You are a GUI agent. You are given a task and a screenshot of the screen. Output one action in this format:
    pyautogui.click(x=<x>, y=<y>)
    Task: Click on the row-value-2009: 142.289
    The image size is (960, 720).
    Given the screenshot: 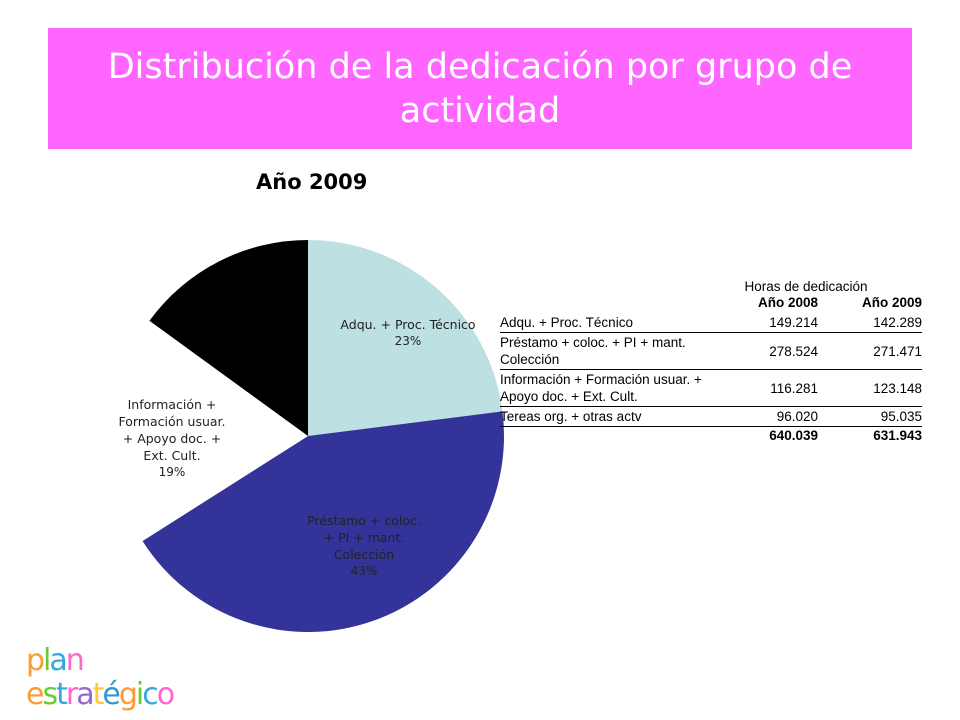 What is the action you would take?
    pyautogui.click(x=897, y=322)
    